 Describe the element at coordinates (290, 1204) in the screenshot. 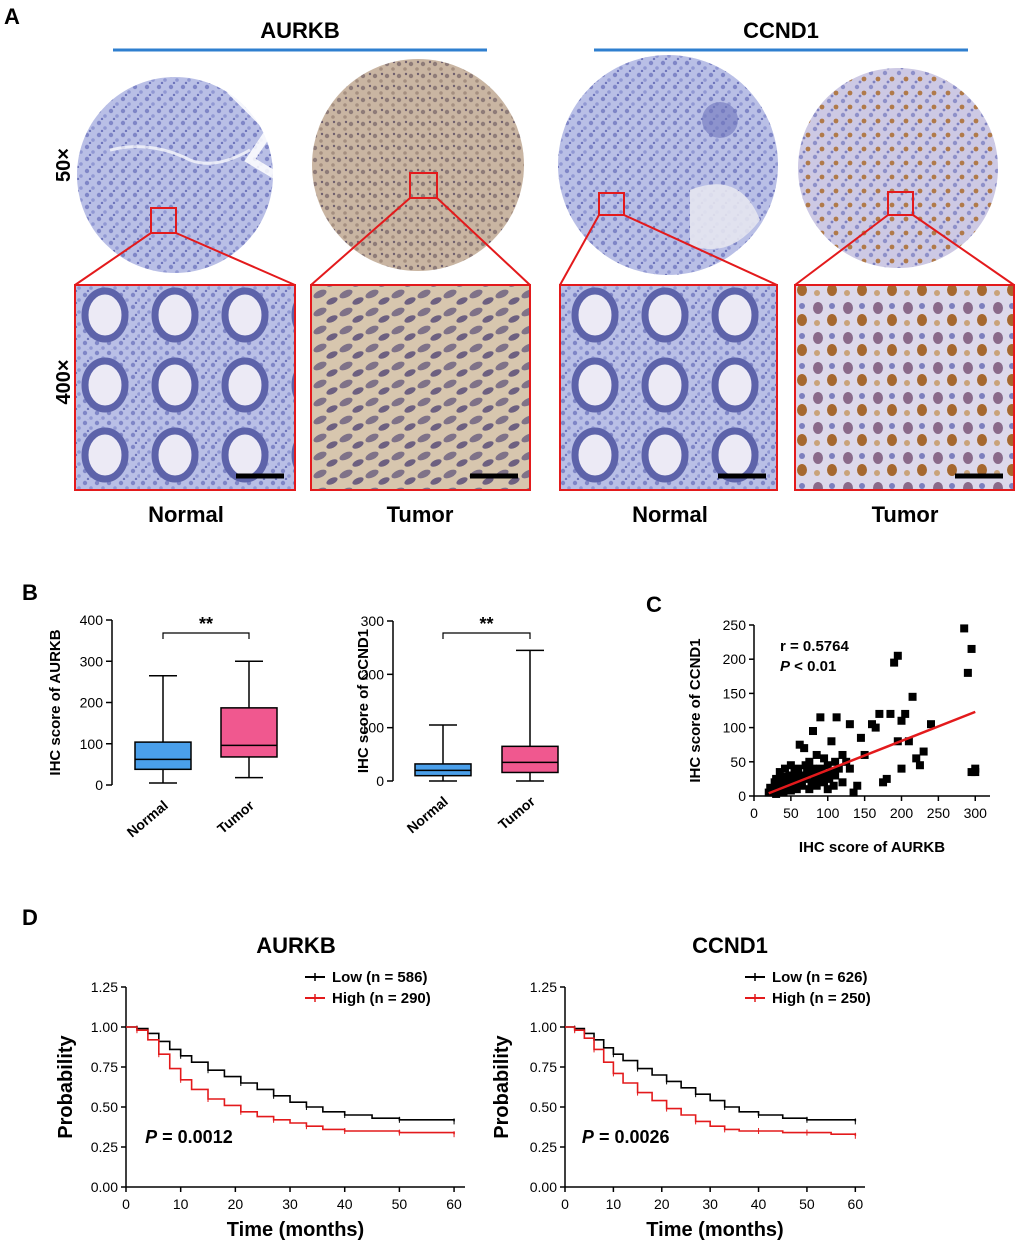

I see `x-tick-label: 30` at that location.